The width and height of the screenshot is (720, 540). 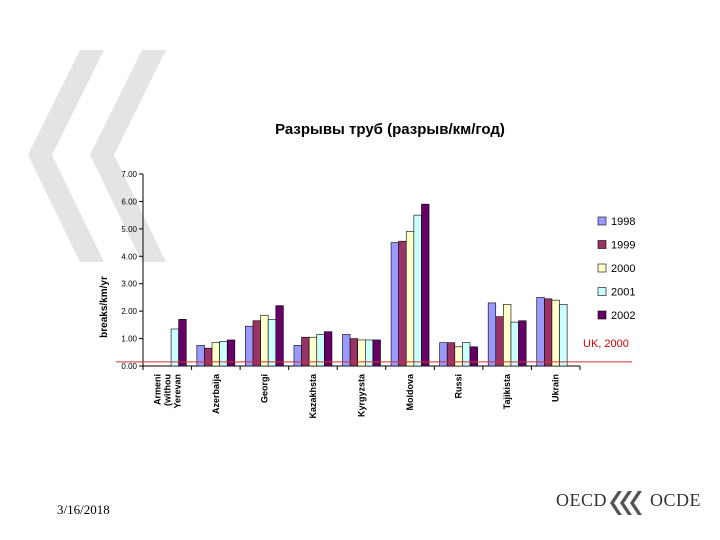 I want to click on y-tick-label: 0.00, so click(x=129, y=366).